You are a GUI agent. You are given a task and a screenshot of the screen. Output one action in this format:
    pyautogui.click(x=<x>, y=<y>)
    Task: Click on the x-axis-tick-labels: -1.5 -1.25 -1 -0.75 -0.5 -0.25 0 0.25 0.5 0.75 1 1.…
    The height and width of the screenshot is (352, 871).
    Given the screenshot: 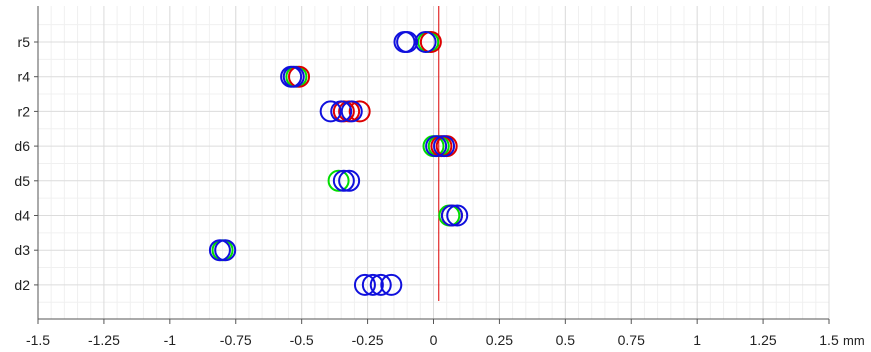 What is the action you would take?
    pyautogui.click(x=432, y=340)
    